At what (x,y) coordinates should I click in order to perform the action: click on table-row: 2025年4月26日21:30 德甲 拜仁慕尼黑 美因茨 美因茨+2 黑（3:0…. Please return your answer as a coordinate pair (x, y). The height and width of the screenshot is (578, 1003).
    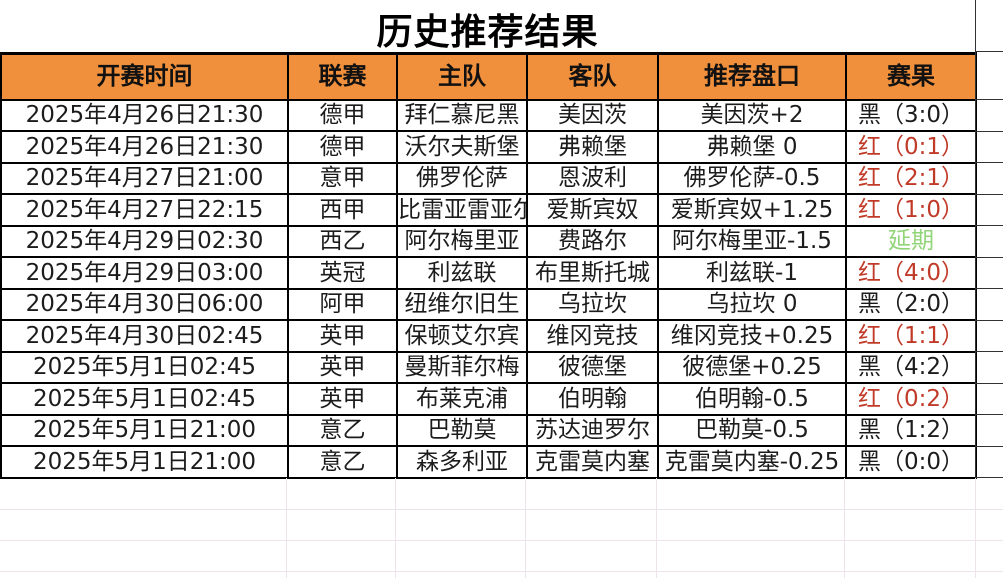
    Looking at the image, I should click on (488, 115).